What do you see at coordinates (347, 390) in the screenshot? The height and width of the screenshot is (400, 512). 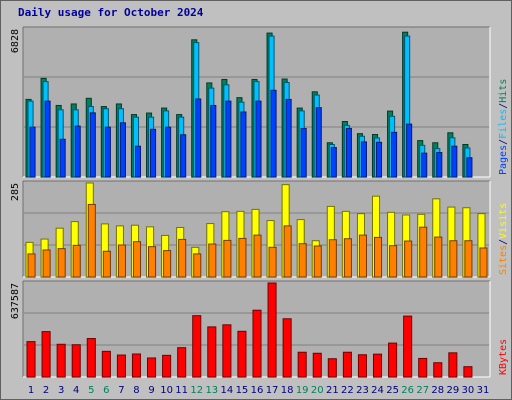 I see `x-tick-label: 22` at bounding box center [347, 390].